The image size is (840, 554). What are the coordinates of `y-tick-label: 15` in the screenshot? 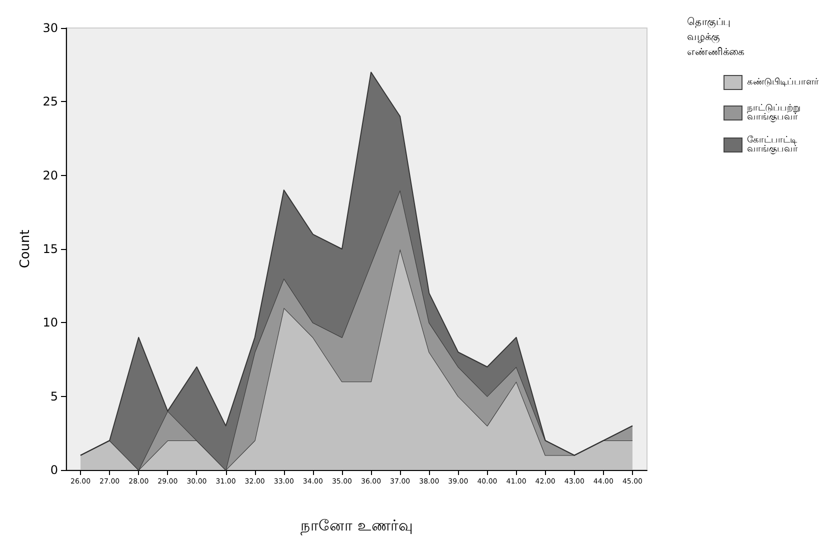 It's located at (50, 249).